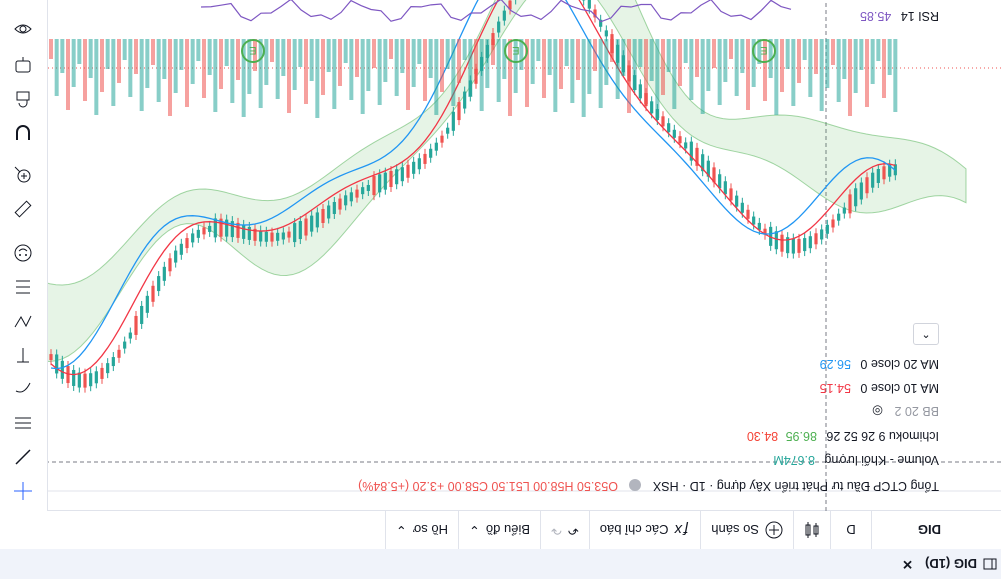 This screenshot has width=1001, height=579. Describe the element at coordinates (556, 530) in the screenshot. I see `redo-icon: ↷` at that location.